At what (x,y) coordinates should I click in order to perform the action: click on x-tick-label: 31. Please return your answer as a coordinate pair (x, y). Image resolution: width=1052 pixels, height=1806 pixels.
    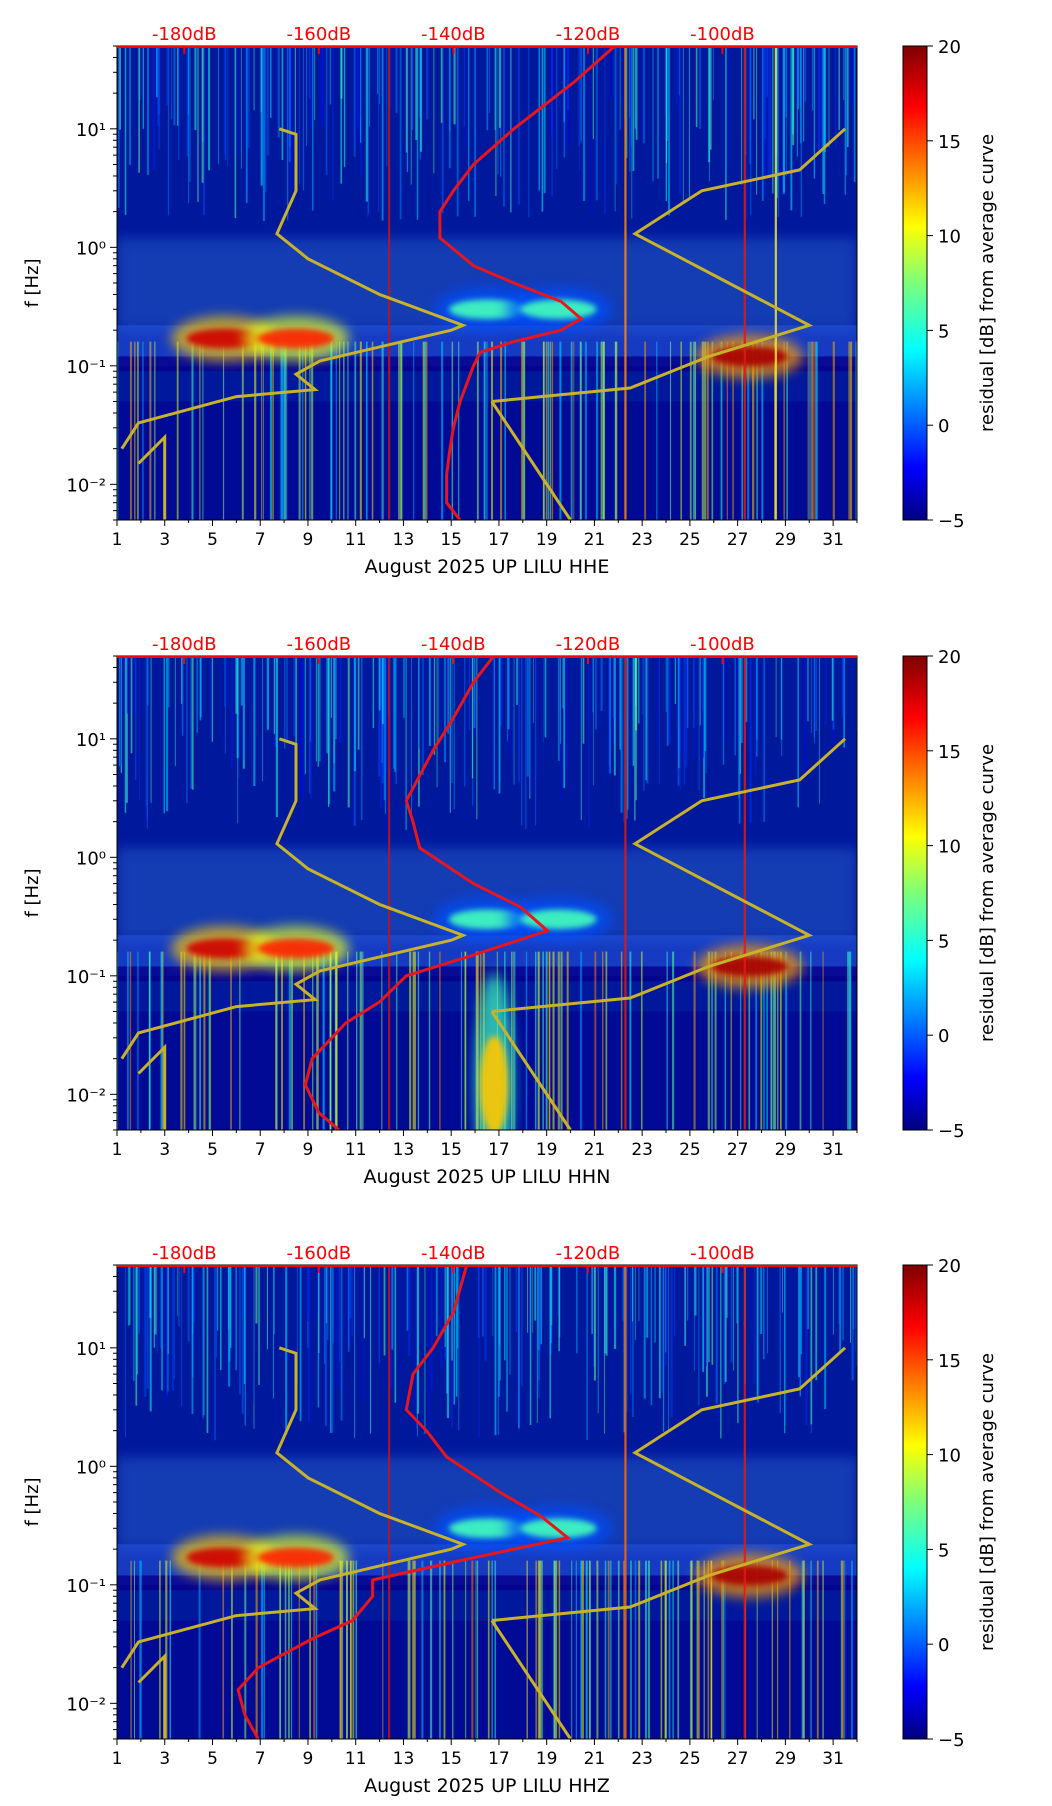
    Looking at the image, I should click on (833, 540).